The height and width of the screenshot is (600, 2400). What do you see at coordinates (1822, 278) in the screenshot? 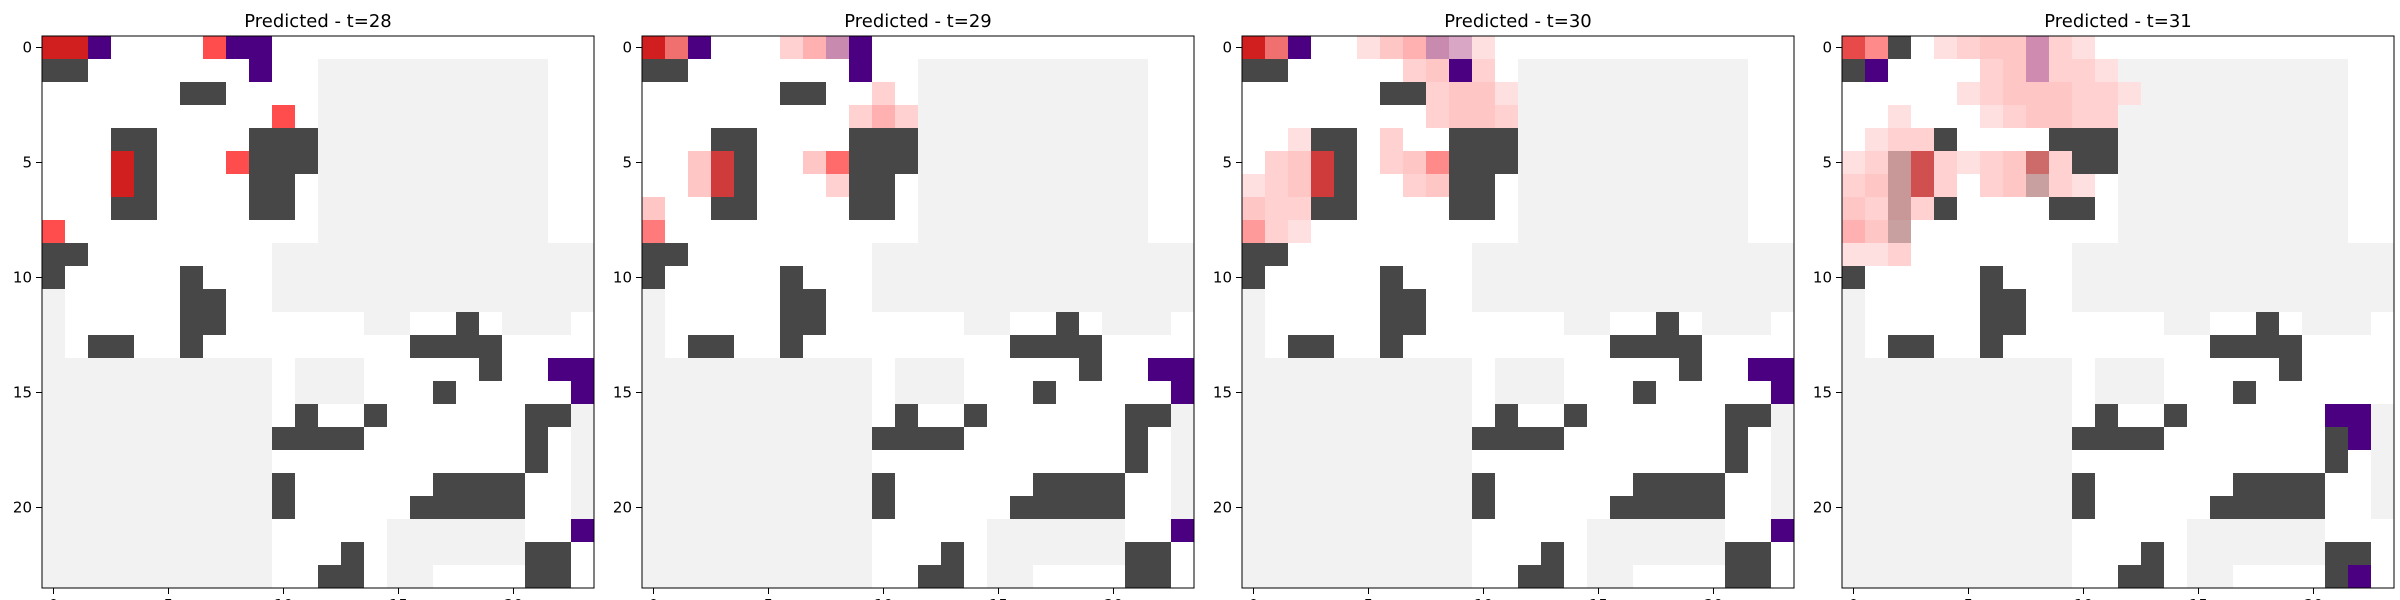
I see `y-tick-label: 10` at bounding box center [1822, 278].